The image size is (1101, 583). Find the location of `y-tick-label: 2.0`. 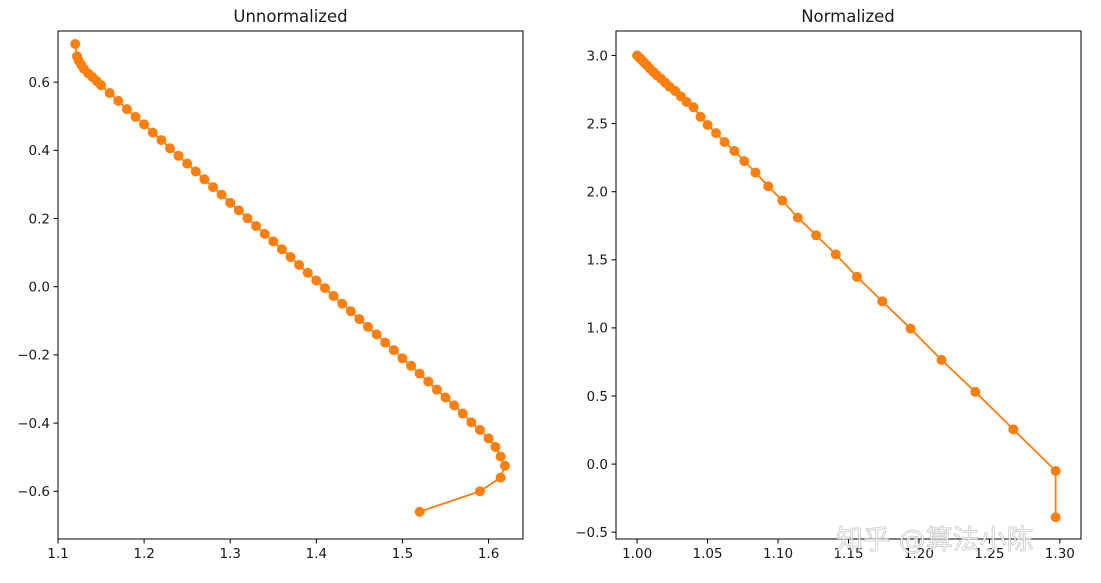

y-tick-label: 2.0 is located at coordinates (597, 193).